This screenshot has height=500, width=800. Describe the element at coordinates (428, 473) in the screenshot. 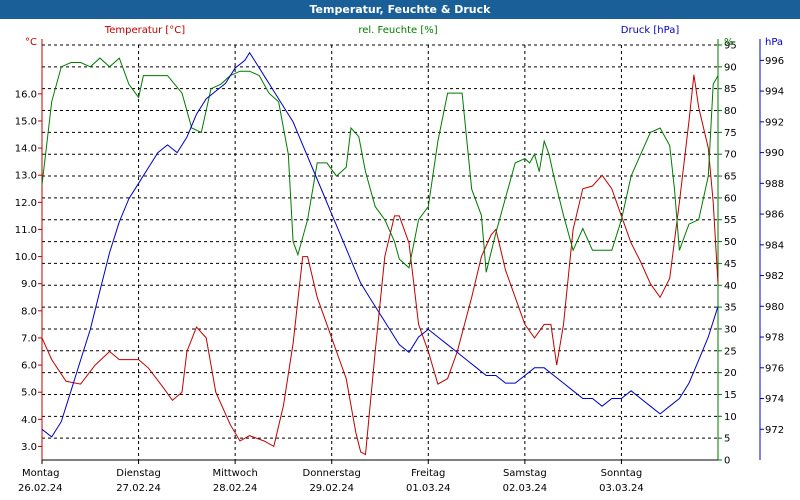

I see `day-name-label: Freitag` at that location.